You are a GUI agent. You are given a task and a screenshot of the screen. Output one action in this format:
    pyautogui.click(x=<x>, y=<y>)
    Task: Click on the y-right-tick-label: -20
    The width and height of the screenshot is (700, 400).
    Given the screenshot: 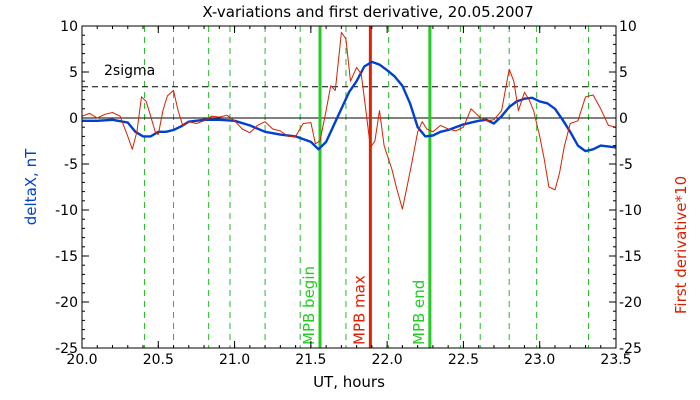 What is the action you would take?
    pyautogui.click(x=630, y=303)
    